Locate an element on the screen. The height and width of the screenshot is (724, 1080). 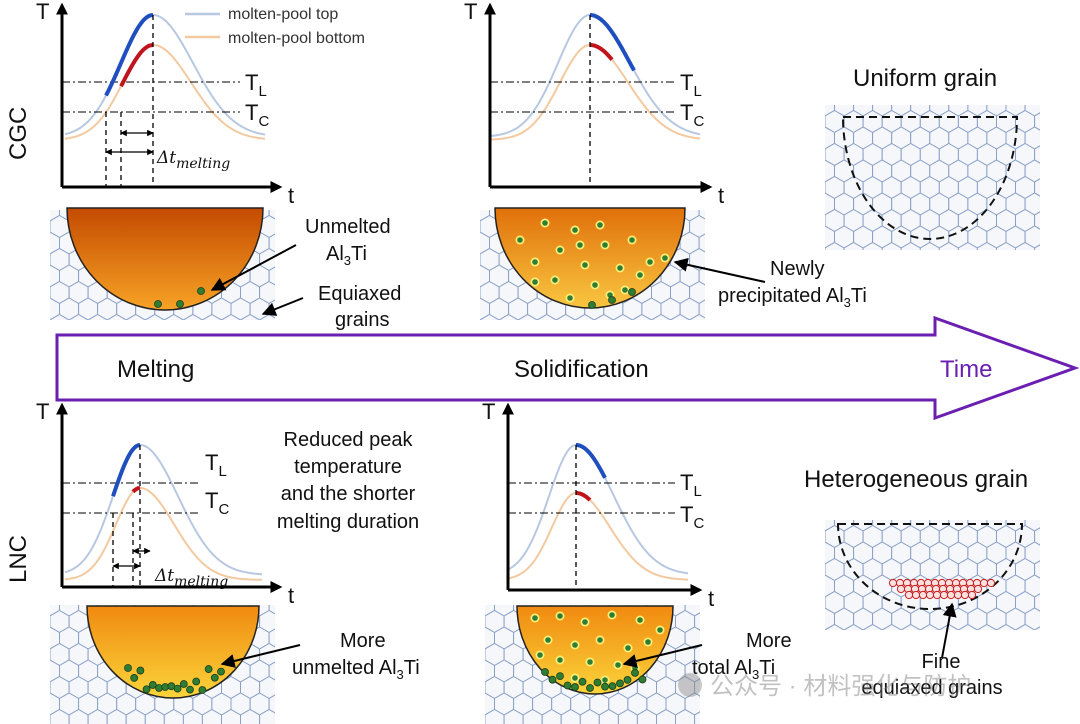
equiaxed-label-2: grains is located at coordinates (362, 320).